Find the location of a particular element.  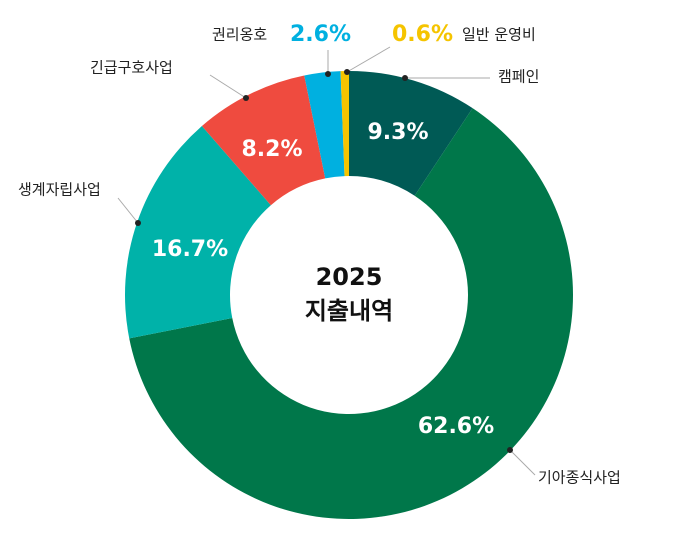

center-title: 지출내역 is located at coordinates (349, 311).